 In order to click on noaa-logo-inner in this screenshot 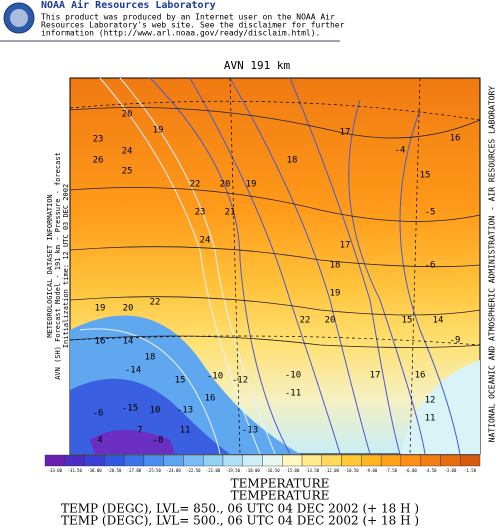, I will do `click(19, 18)`.